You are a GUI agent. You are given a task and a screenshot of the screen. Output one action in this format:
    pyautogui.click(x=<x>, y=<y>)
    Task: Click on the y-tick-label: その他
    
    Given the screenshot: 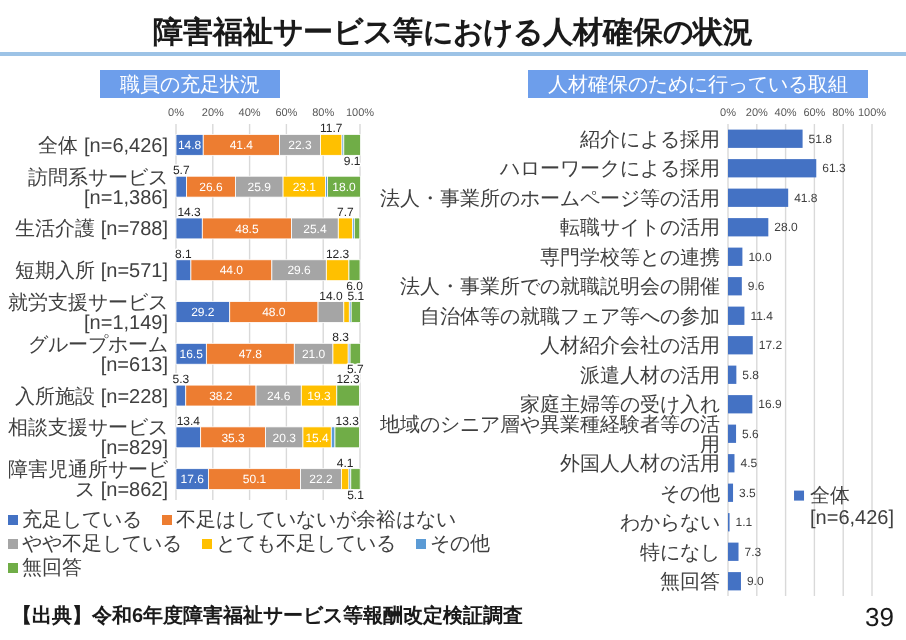 What is the action you would take?
    pyautogui.click(x=690, y=493)
    